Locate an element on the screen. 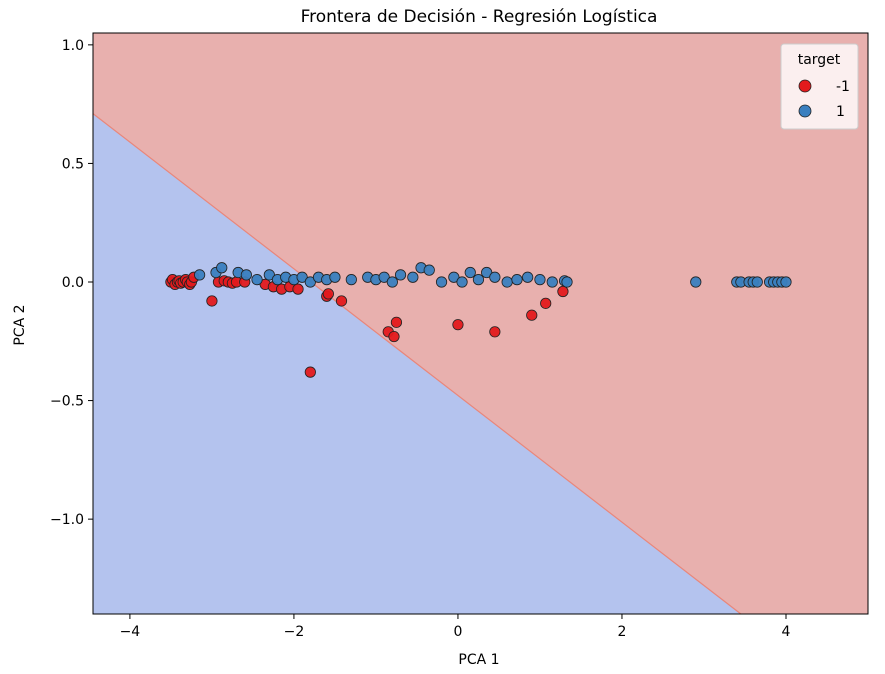  legend-label-pos1: 1 is located at coordinates (840, 112).